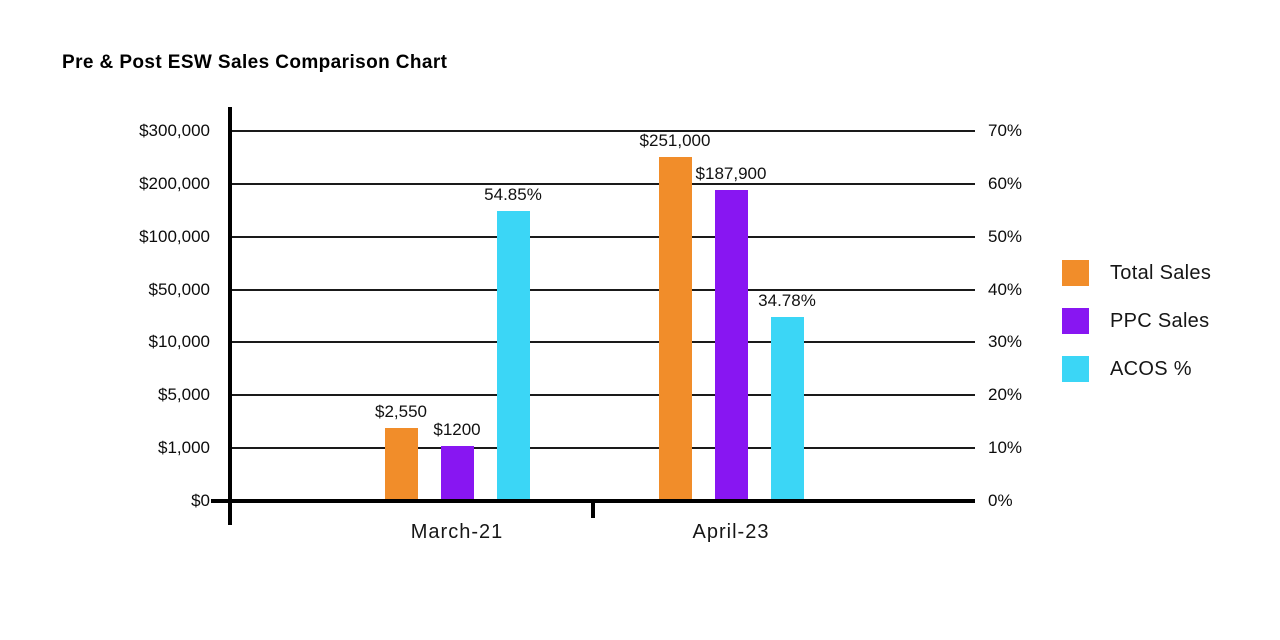 Image resolution: width=1280 pixels, height=640 pixels. What do you see at coordinates (230, 316) in the screenshot?
I see `y-axis-line` at bounding box center [230, 316].